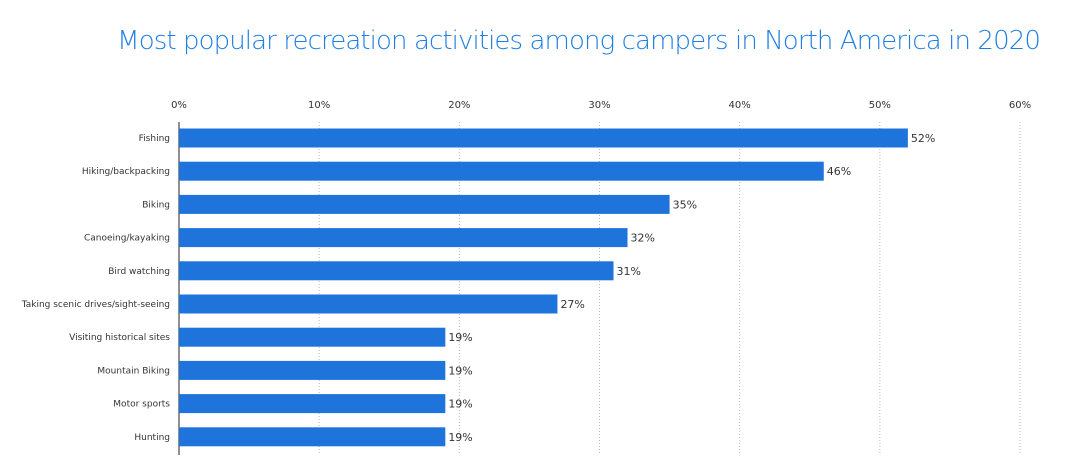  What do you see at coordinates (319, 105) in the screenshot?
I see `x-tick-label: 10%` at bounding box center [319, 105].